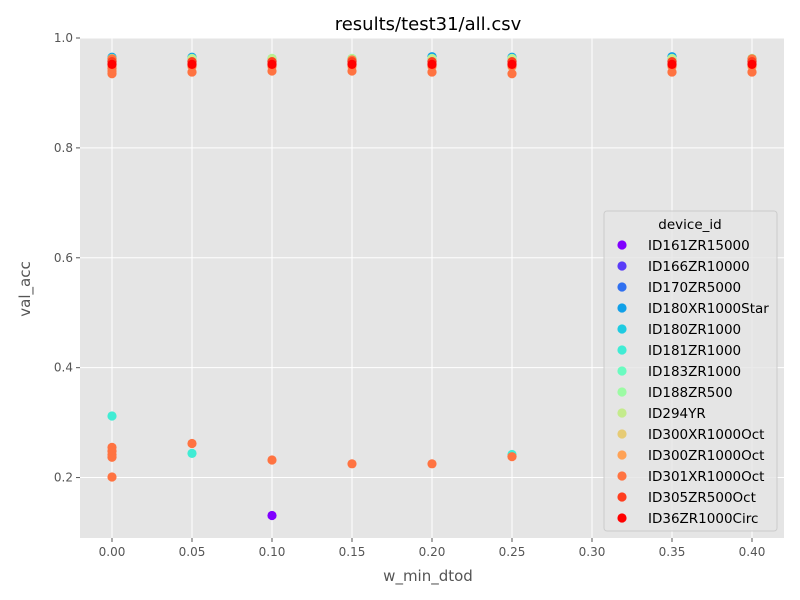  What do you see at coordinates (690, 393) in the screenshot?
I see `legend-label: ID188ZR500` at bounding box center [690, 393].